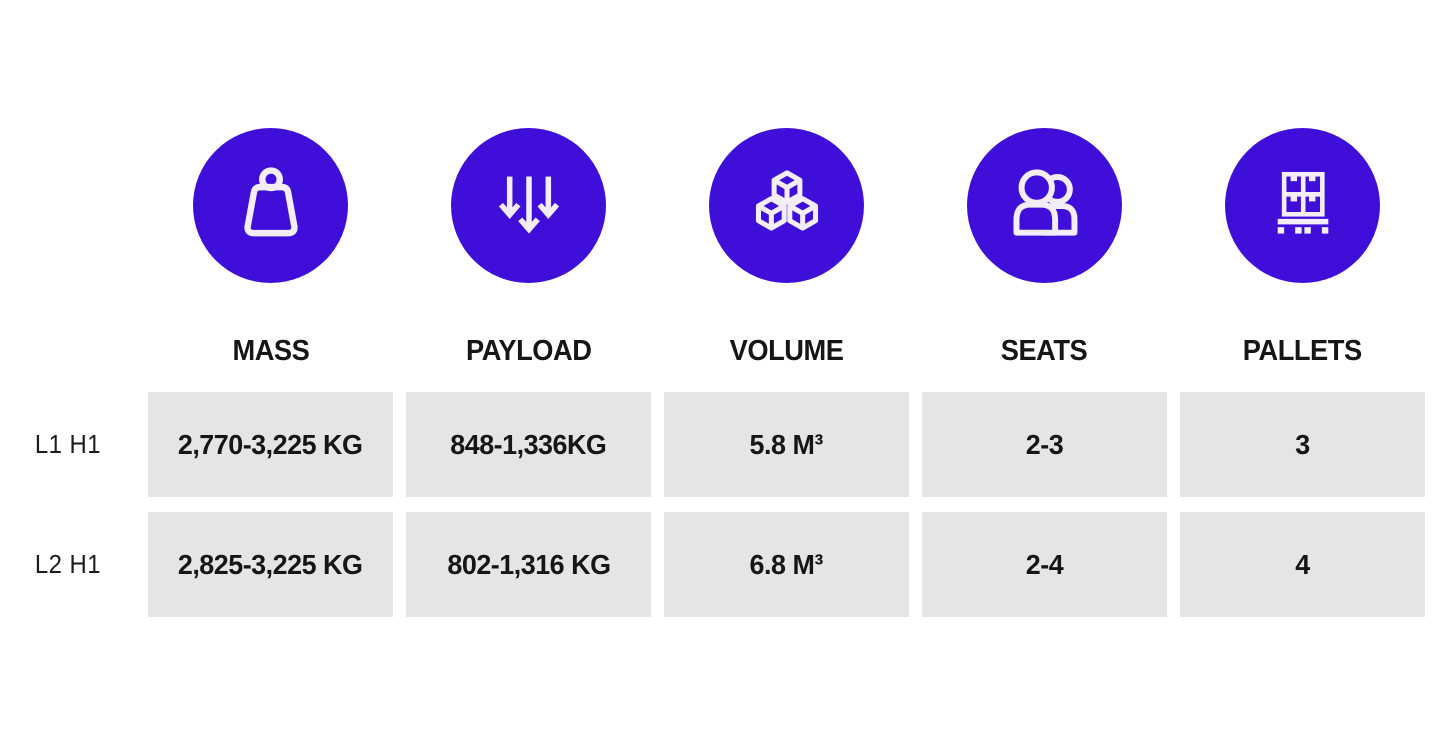 This screenshot has width=1440, height=733. I want to click on column-header-label: PALLETS, so click(1302, 351).